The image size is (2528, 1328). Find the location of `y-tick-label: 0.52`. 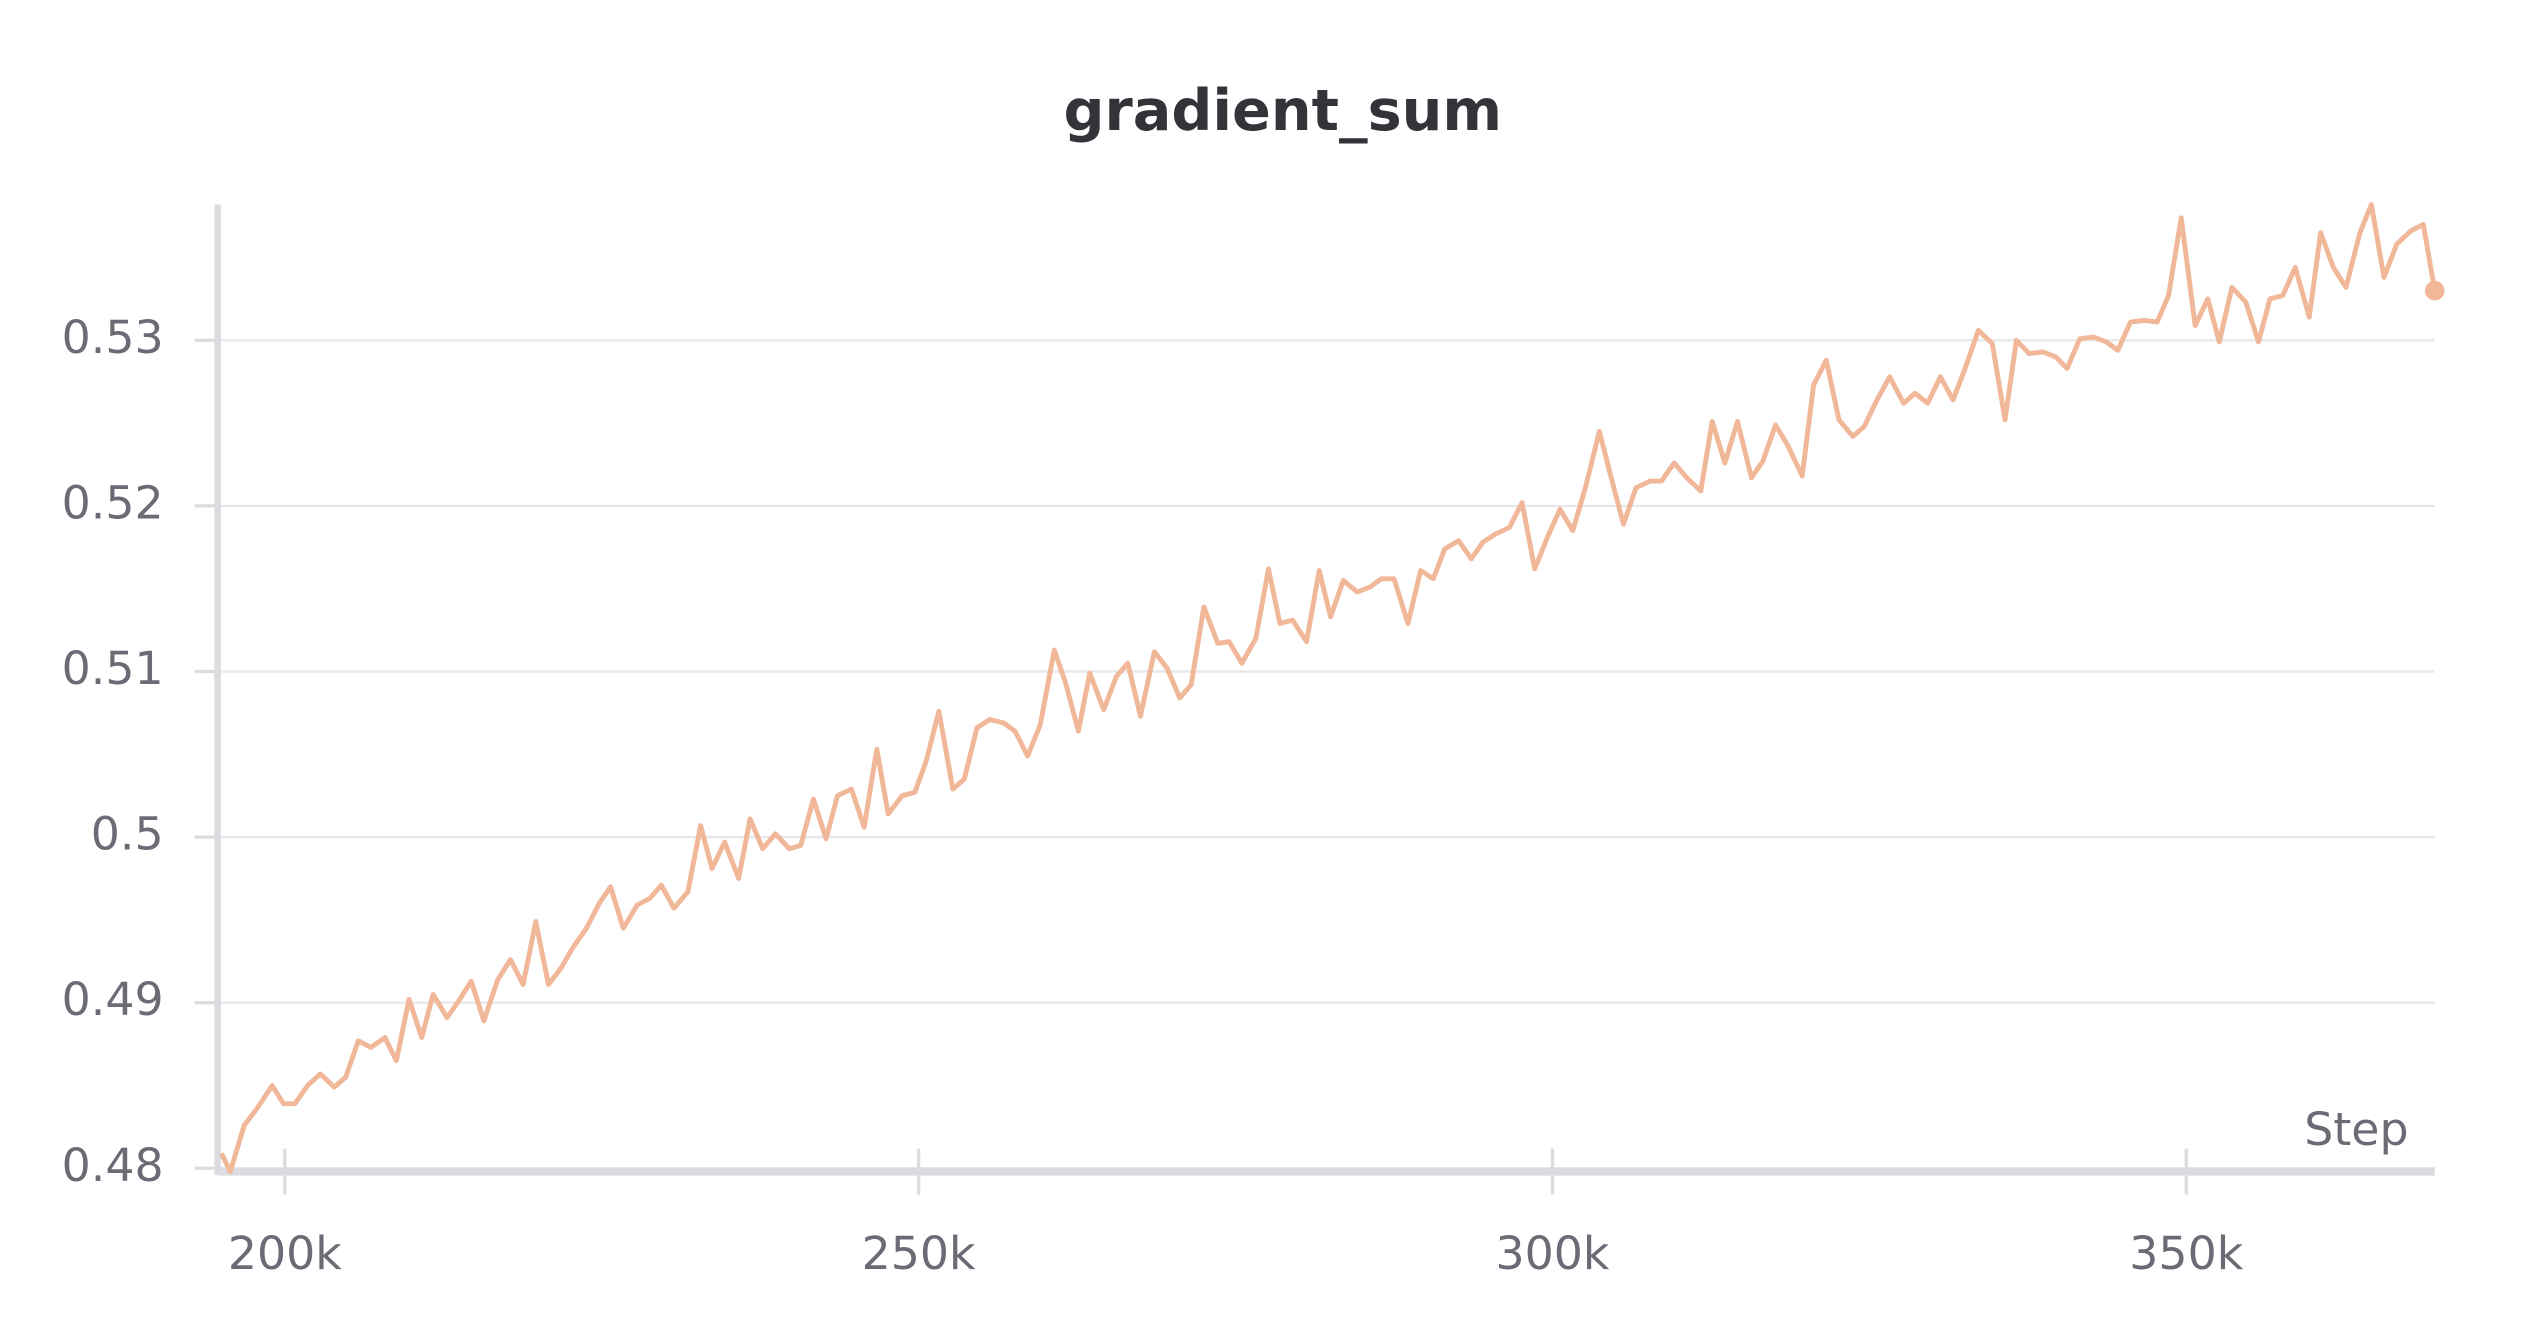

y-tick-label: 0.52 is located at coordinates (113, 502).